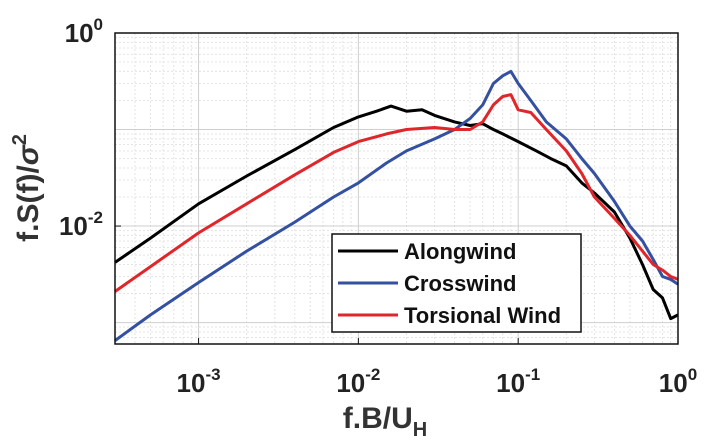 The image size is (711, 448). I want to click on legend-label: Crosswind, so click(460, 283).